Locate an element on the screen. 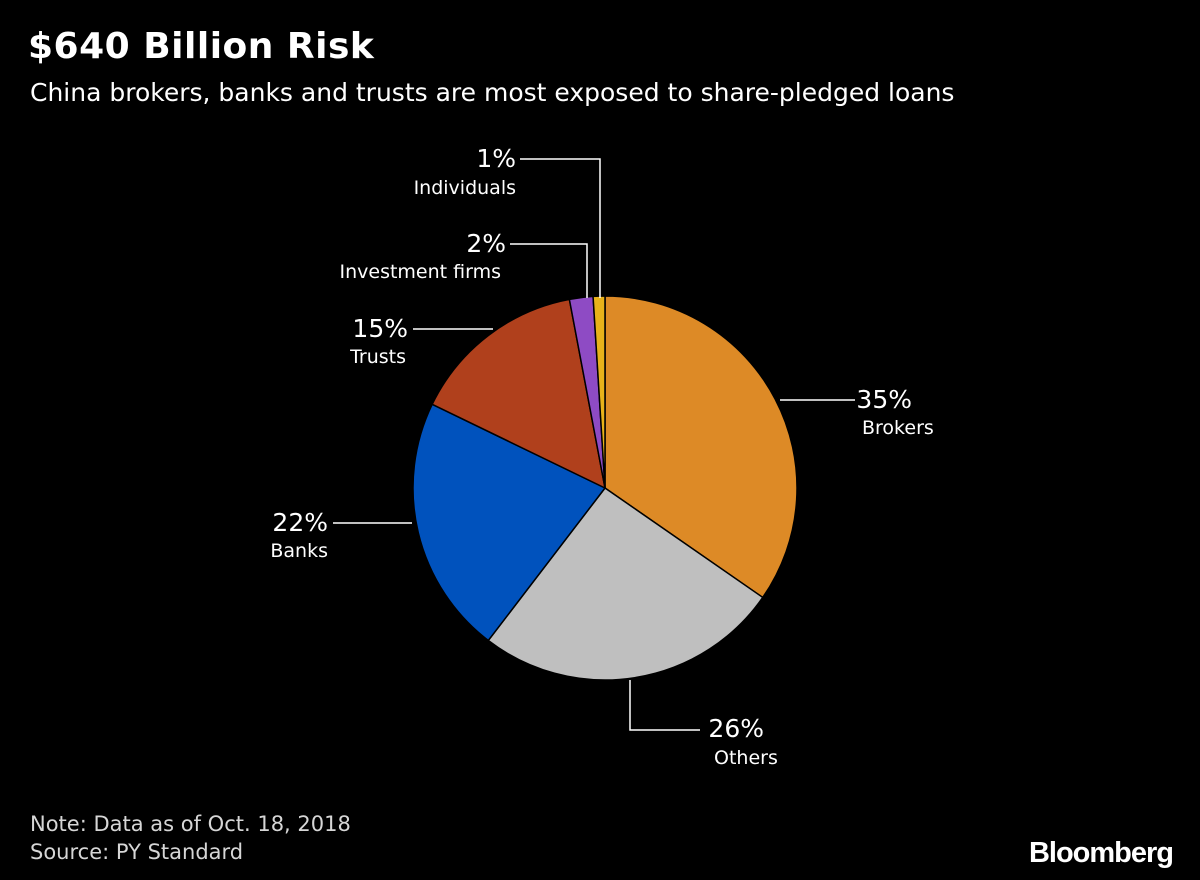  data-label-brokers: 35% is located at coordinates (884, 399).